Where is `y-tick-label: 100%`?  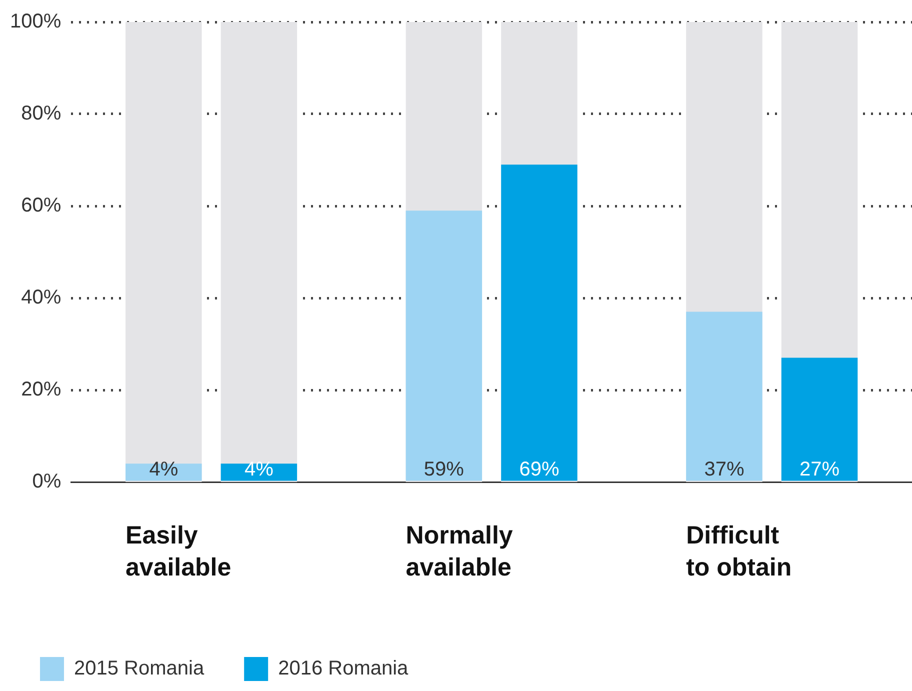
y-tick-label: 100% is located at coordinates (36, 21).